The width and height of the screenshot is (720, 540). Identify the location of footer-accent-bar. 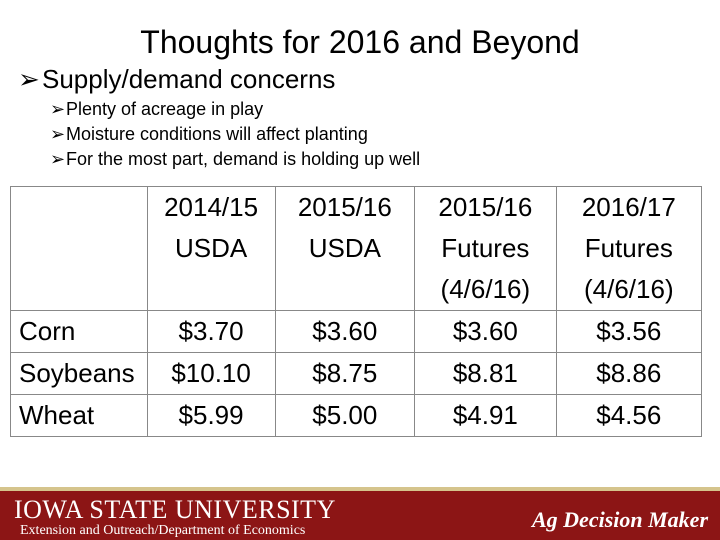
(360, 489).